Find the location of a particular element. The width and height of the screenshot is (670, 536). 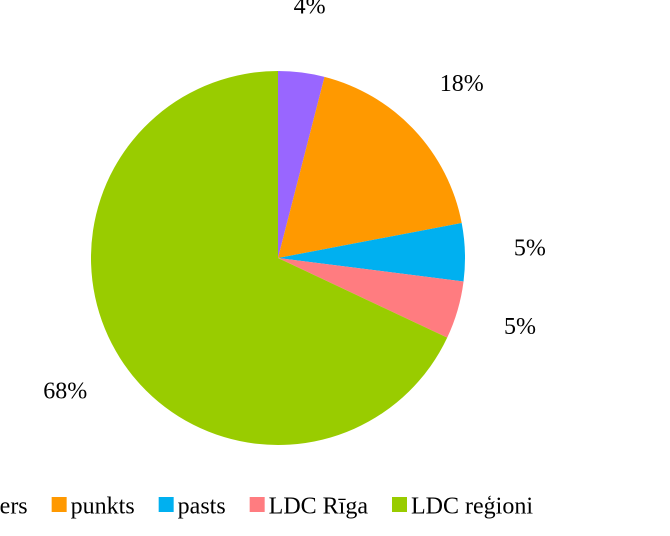

legend-label-punkts: punkts is located at coordinates (103, 507).